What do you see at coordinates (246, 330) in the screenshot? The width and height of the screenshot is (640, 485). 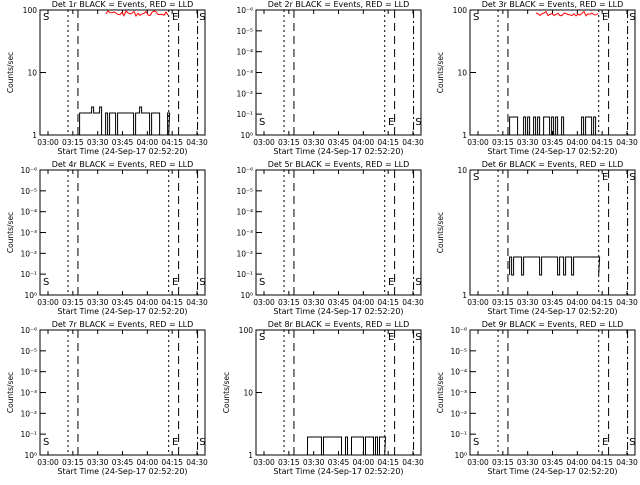 I see `y-tick-label: 100` at bounding box center [246, 330].